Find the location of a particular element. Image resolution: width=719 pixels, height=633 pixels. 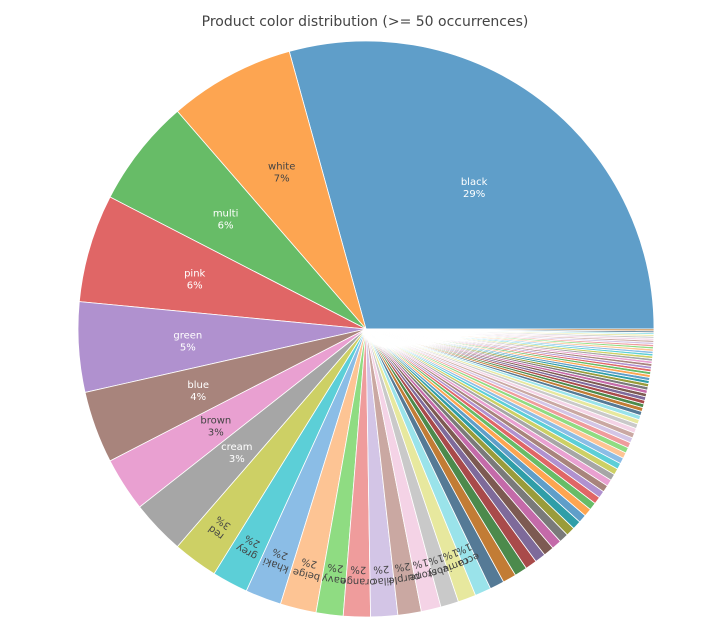

slice-label-name: multi is located at coordinates (226, 214).